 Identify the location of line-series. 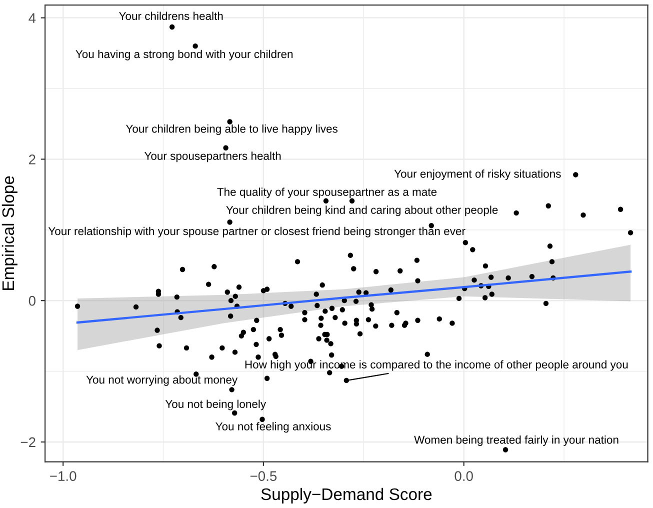
(354, 297).